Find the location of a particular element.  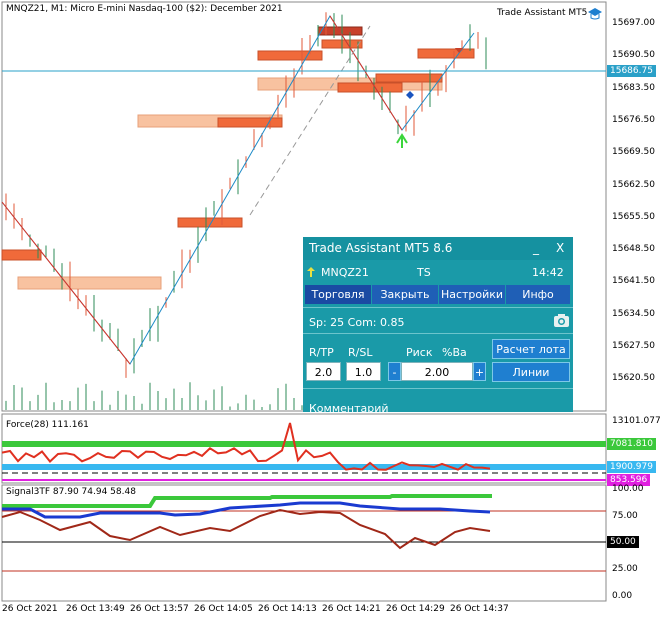

ts-label: TS is located at coordinates (424, 272).